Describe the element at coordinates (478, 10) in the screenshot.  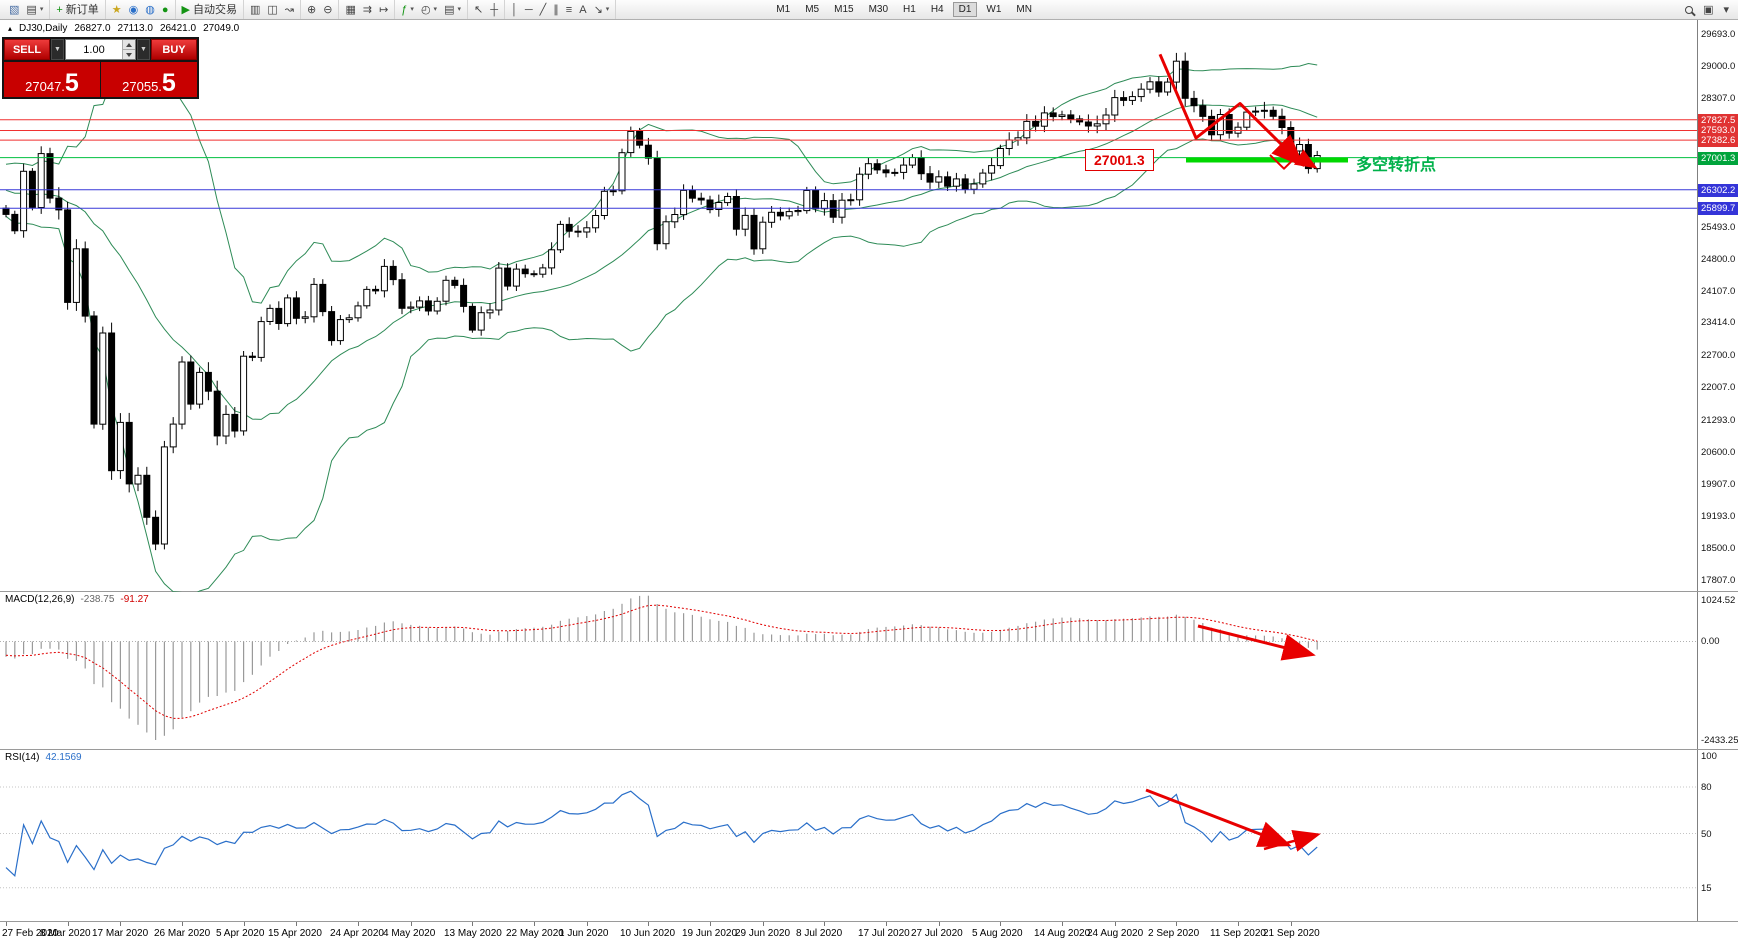
I see `cursor-icon: ↖` at that location.